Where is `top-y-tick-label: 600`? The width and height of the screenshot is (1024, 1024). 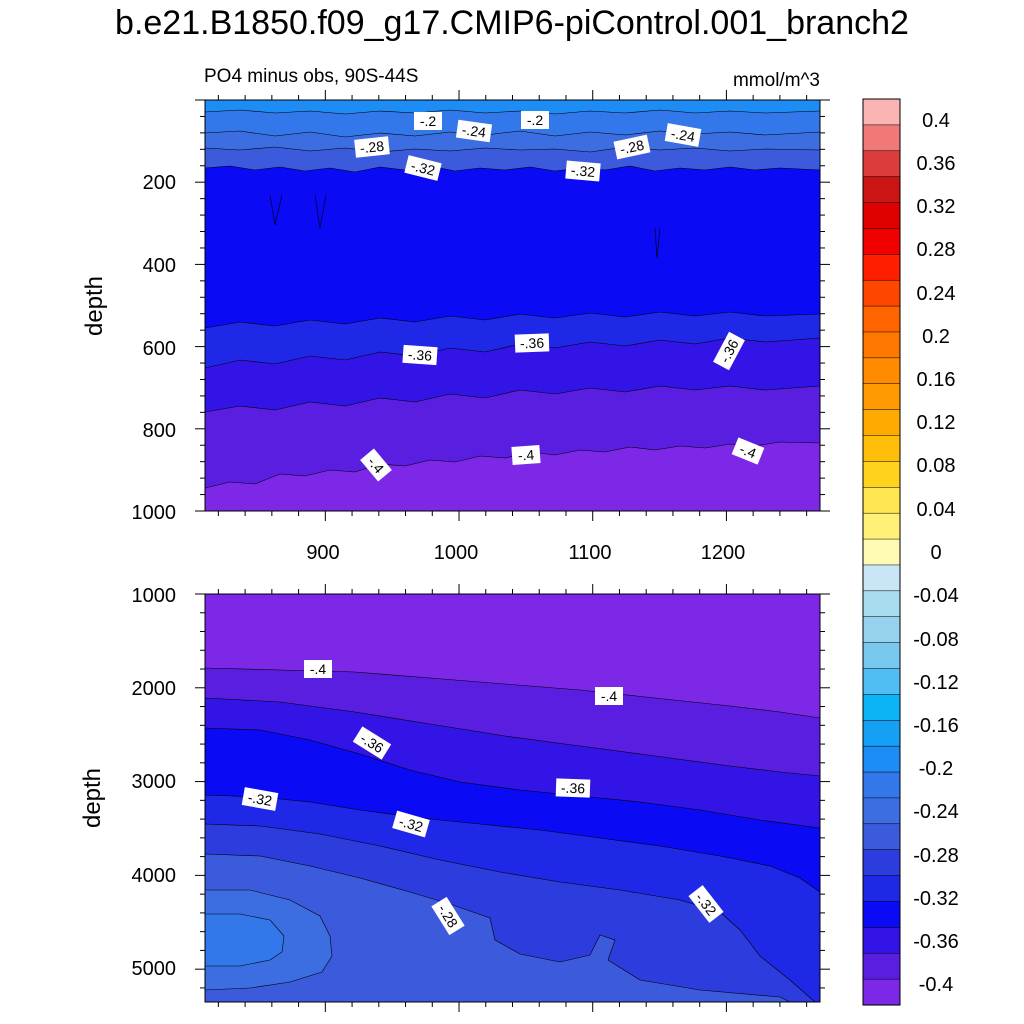
top-y-tick-label: 600 is located at coordinates (159, 349).